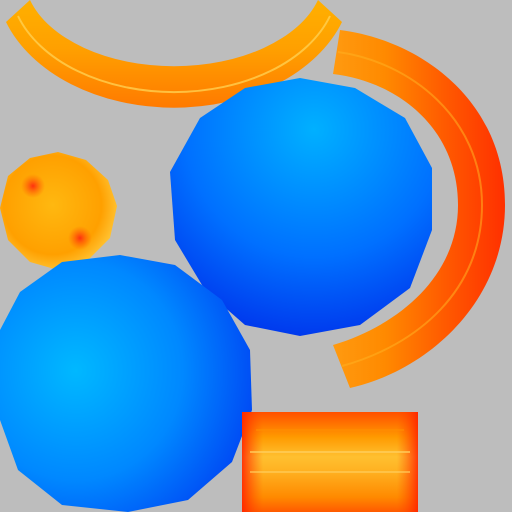 The height and width of the screenshot is (512, 512). I want to click on orange-tube-segment, so click(330, 462).